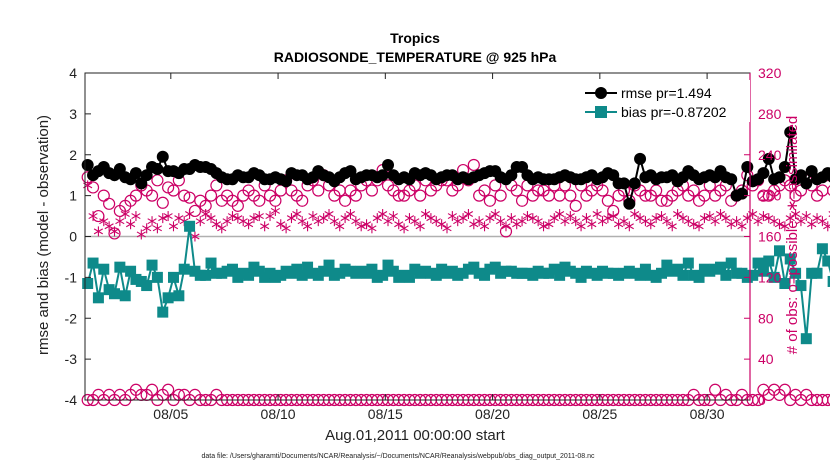 Image resolution: width=830 pixels, height=470 pixels. Describe the element at coordinates (770, 277) in the screenshot. I see `y-right-tick-label: 120` at that location.